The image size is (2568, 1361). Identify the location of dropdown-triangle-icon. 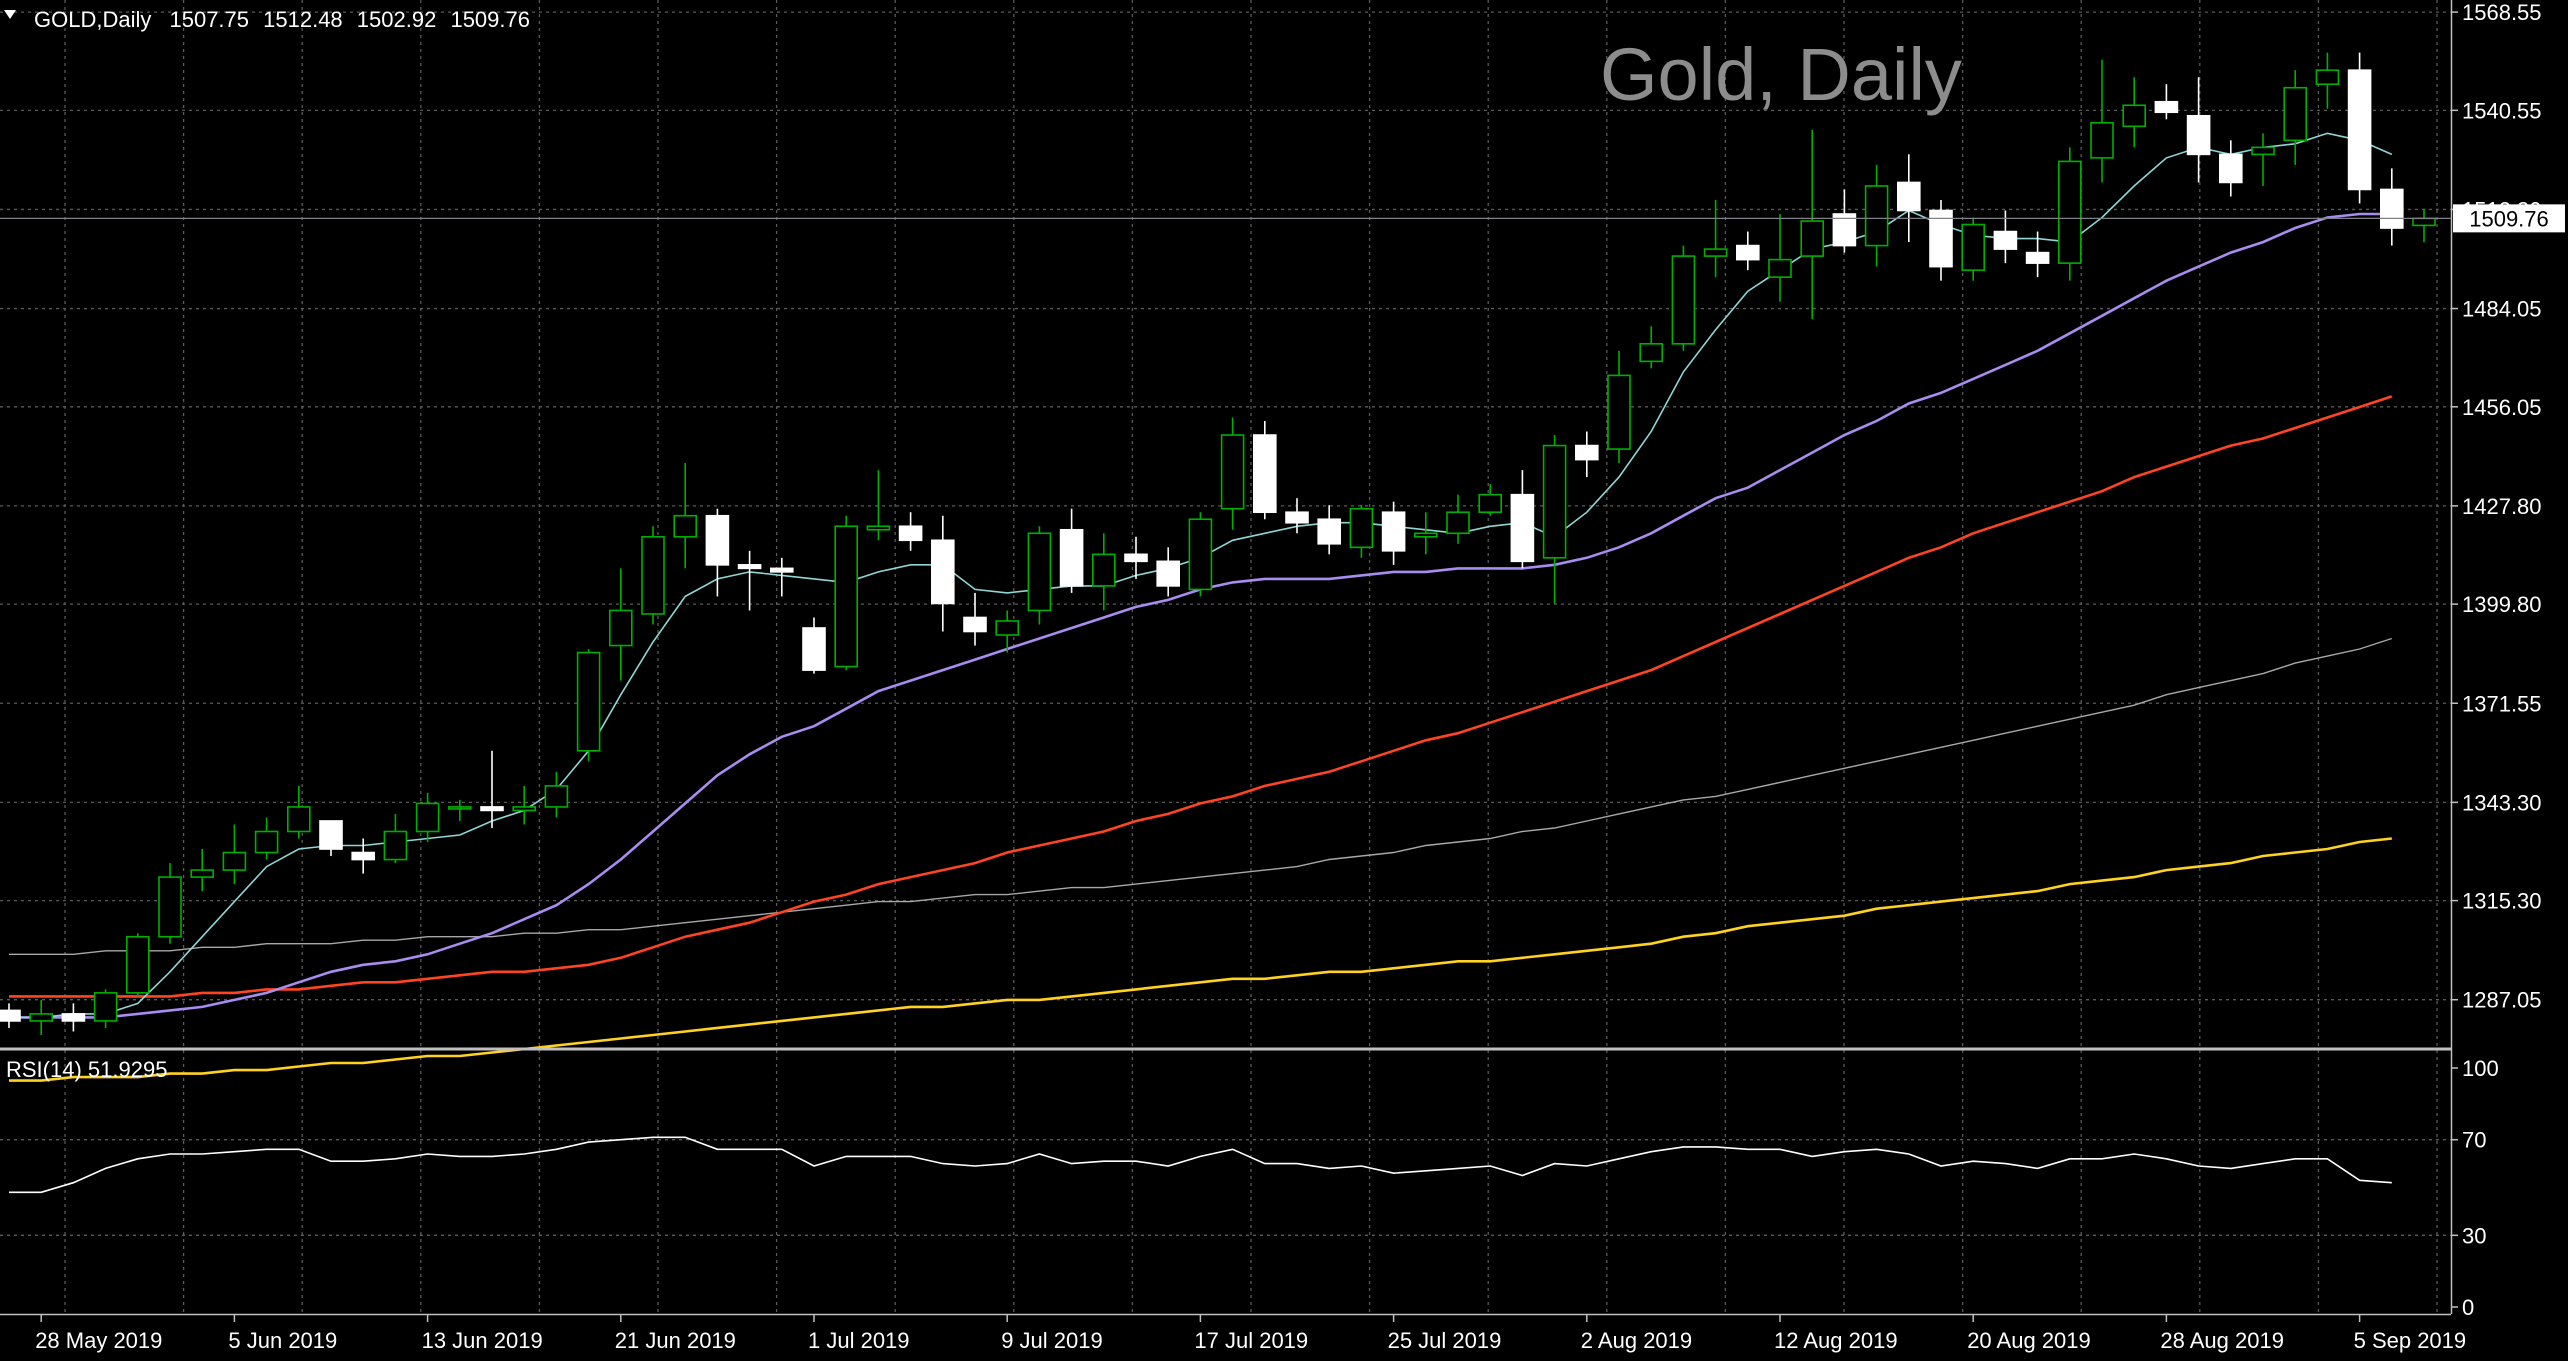
(10, 14).